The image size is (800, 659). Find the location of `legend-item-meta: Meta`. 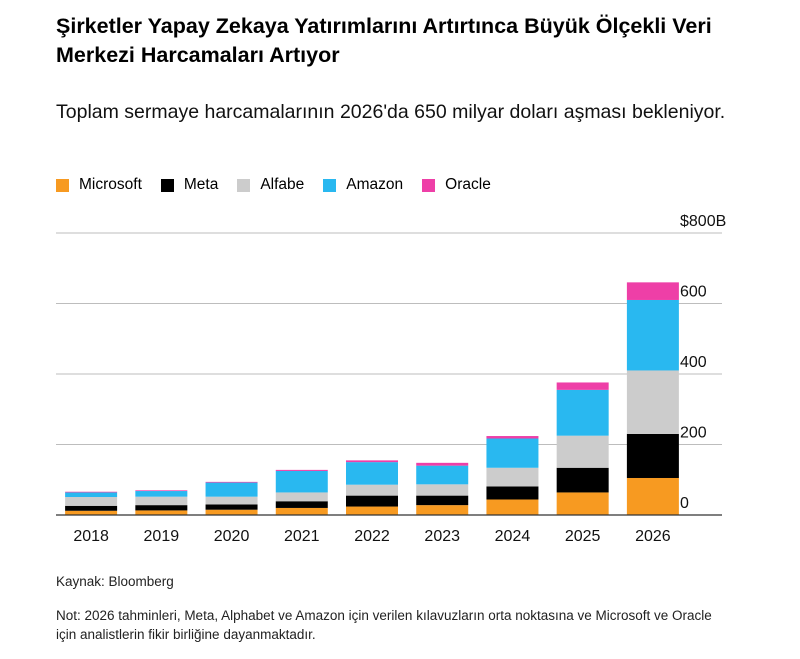

legend-item-meta: Meta is located at coordinates (189, 185).